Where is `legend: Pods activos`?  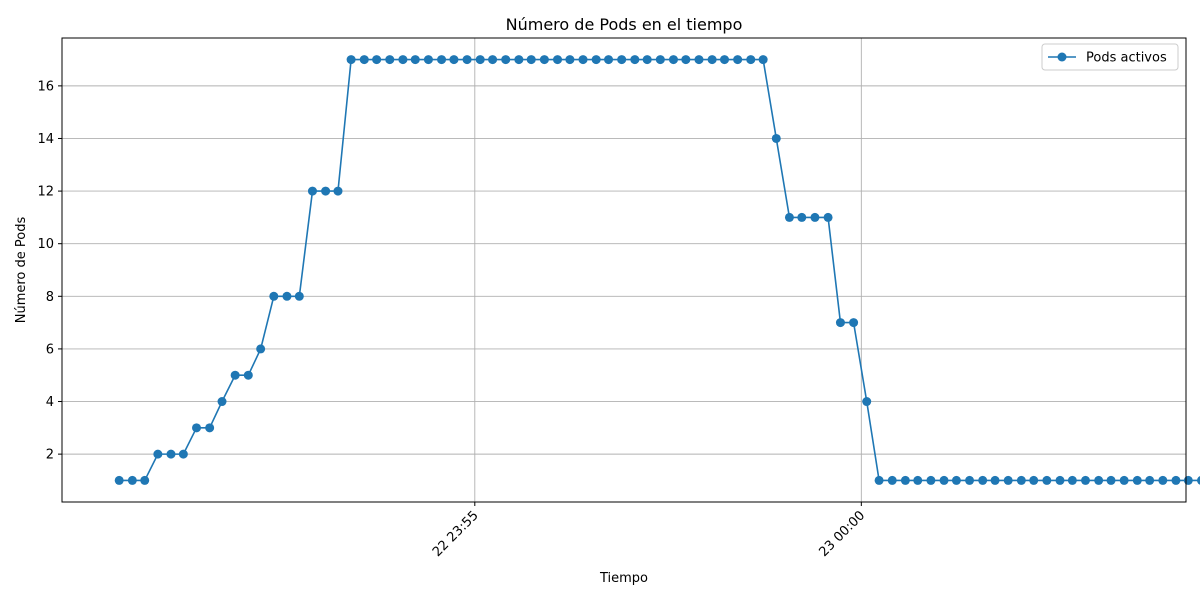
legend: Pods activos is located at coordinates (1110, 57).